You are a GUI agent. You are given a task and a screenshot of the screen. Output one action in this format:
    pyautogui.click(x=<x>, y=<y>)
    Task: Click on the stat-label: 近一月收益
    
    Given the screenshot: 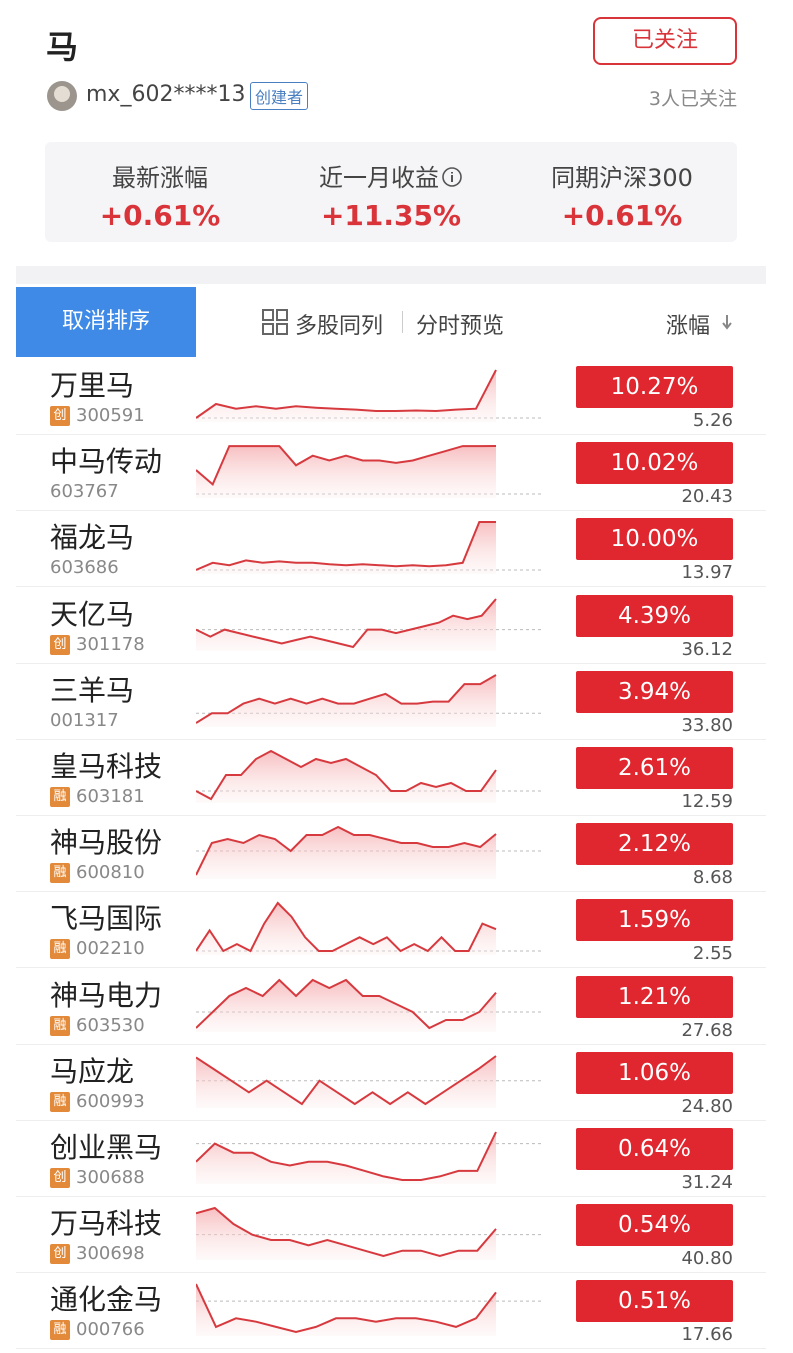 What is the action you would take?
    pyautogui.click(x=391, y=175)
    